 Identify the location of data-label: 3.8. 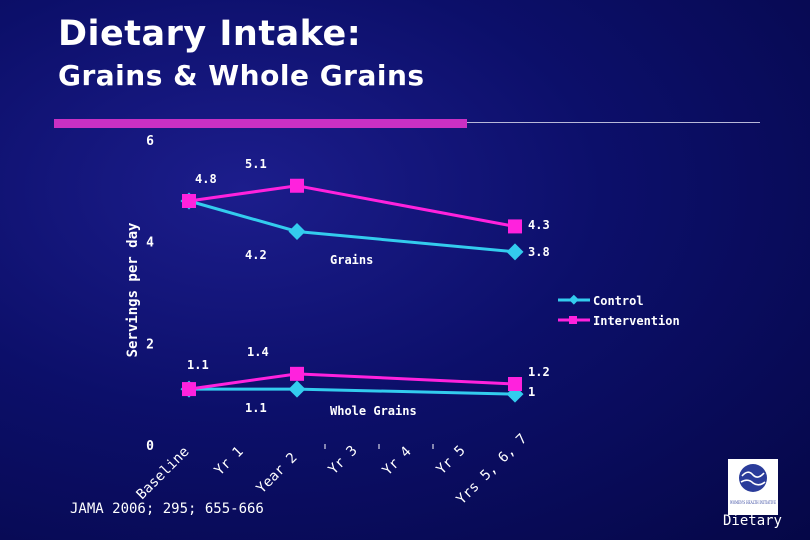
(539, 252).